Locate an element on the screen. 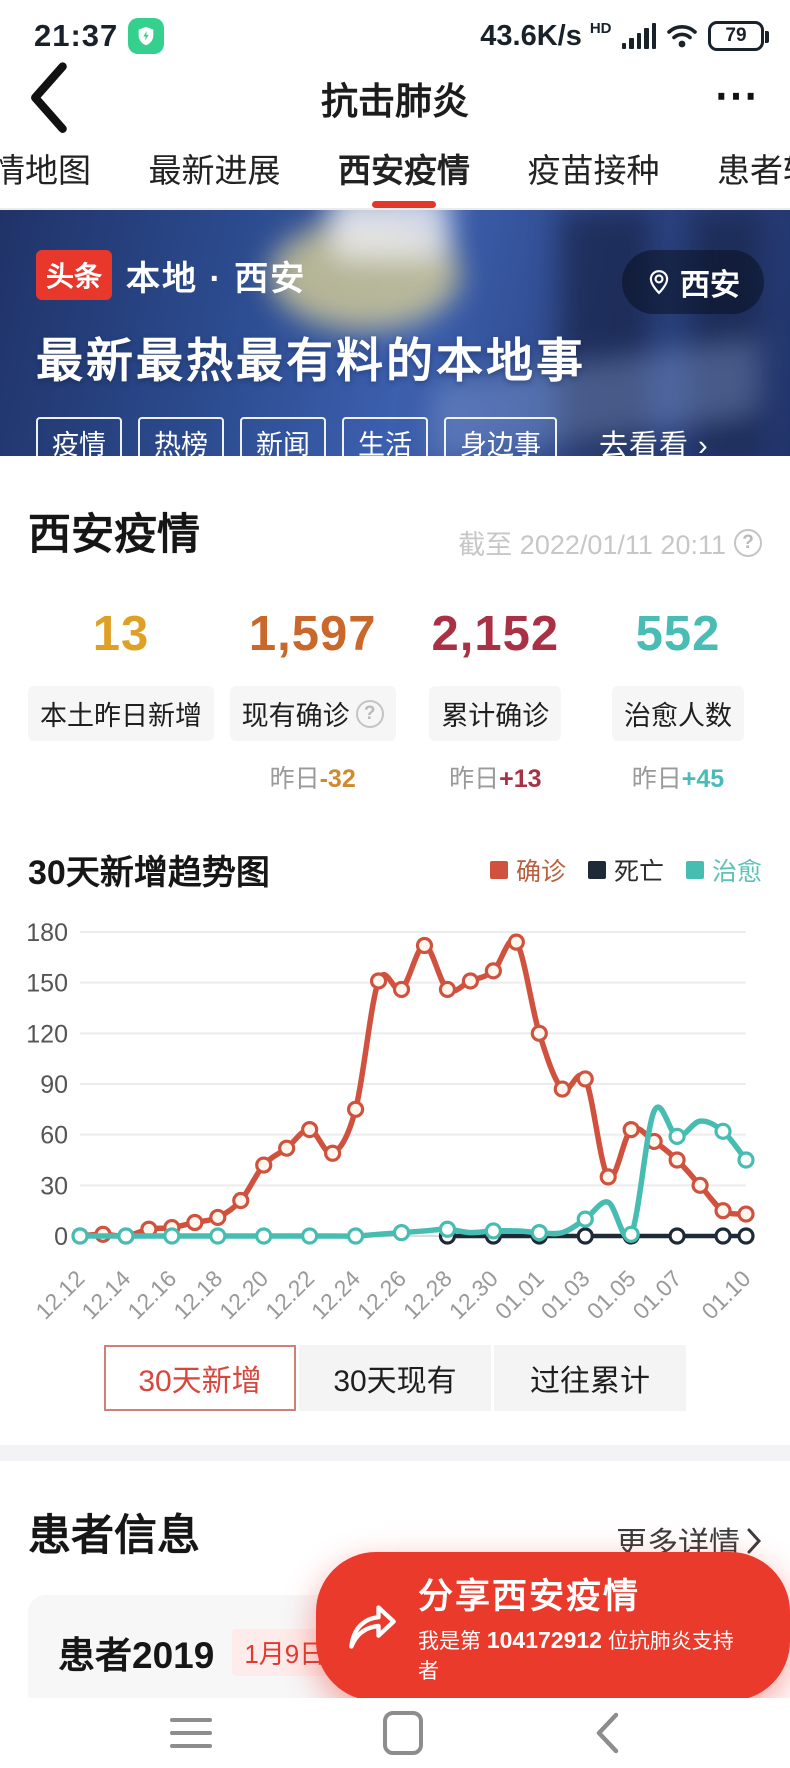  share-button: 分享西安疫情 我是第 104172912 位抗肺炎支持者 is located at coordinates (553, 1626).